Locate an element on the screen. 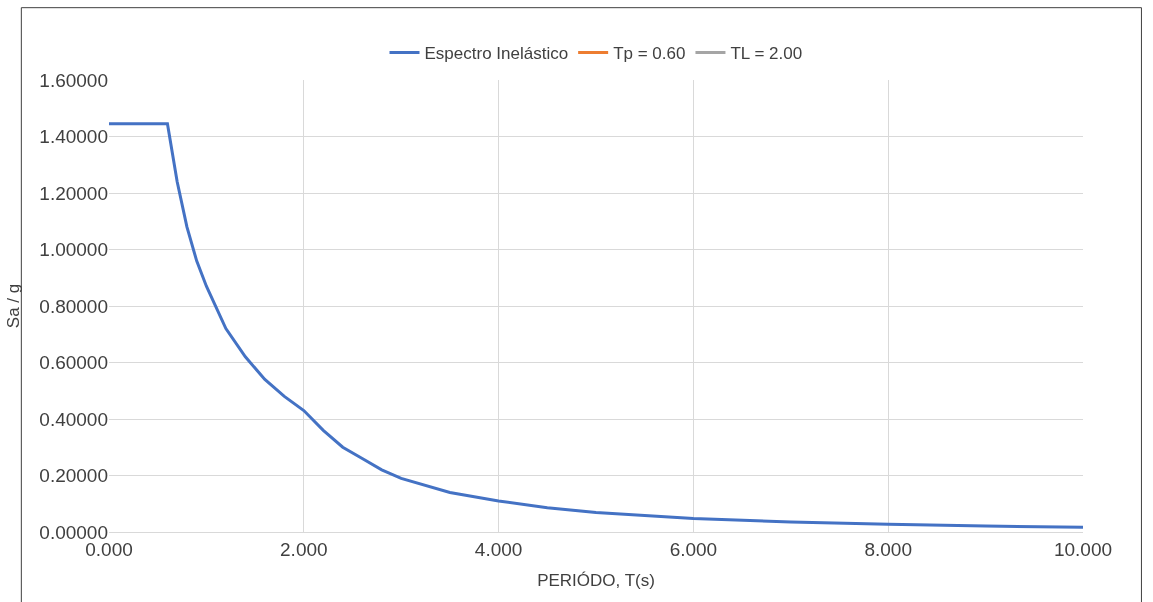 The image size is (1153, 602). x-tick-label: 8.000 is located at coordinates (888, 549).